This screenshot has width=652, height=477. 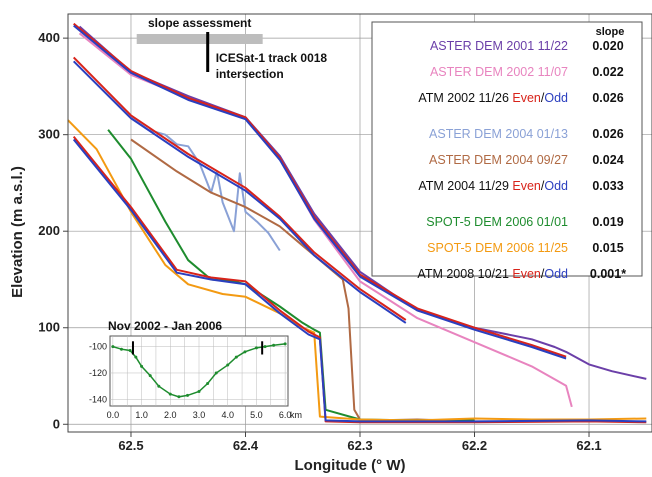 I want to click on legend-entry-label: ASTER DEM 2004 09/27, so click(x=498, y=160).